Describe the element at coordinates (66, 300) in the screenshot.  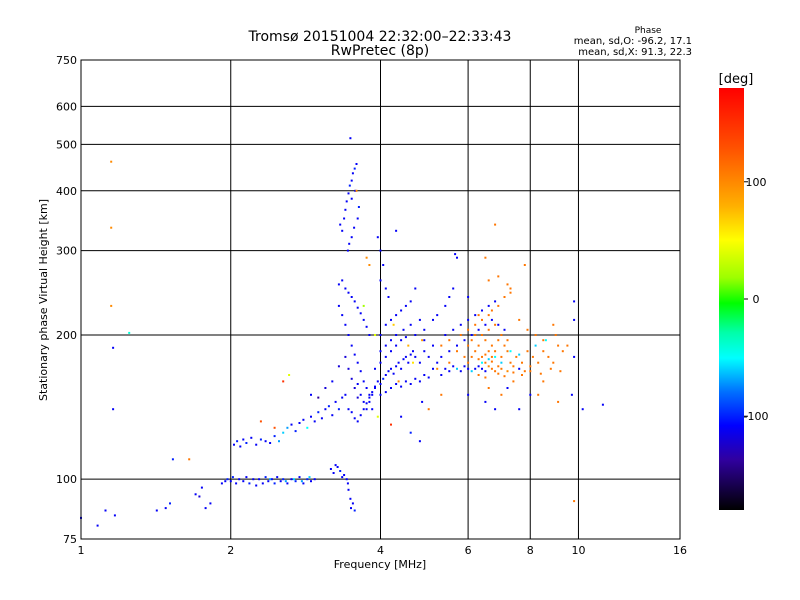
I see `y-tick-labels: 75 100 200 300 400 500 600 750` at that location.